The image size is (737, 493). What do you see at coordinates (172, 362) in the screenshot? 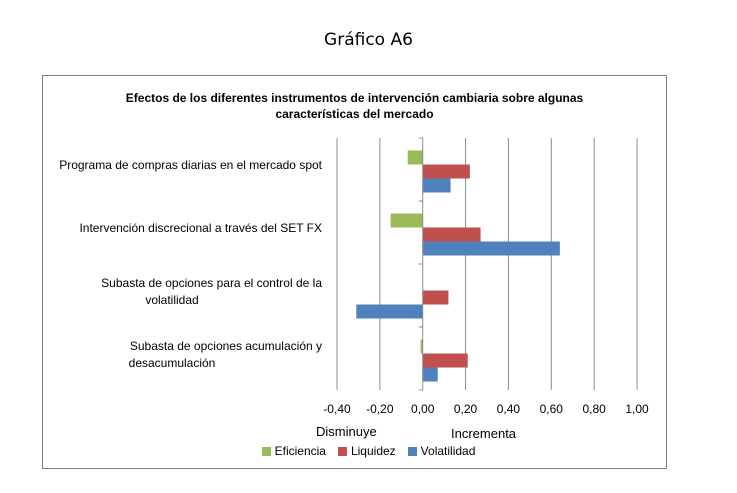
I see `category-label-3-line-1: desacumulación` at bounding box center [172, 362].